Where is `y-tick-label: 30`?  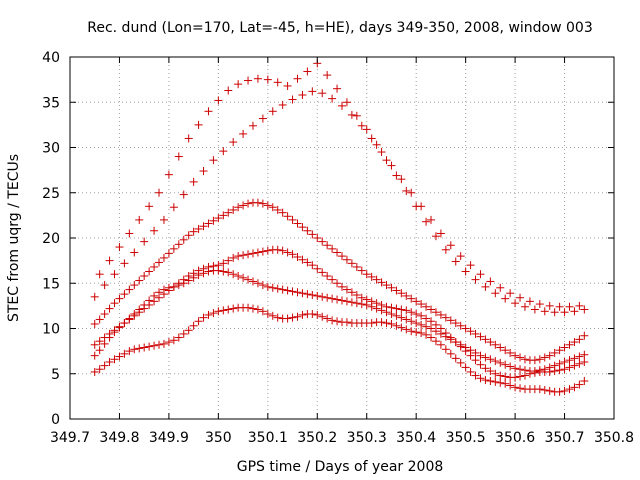 y-tick-label: 30 is located at coordinates (51, 149).